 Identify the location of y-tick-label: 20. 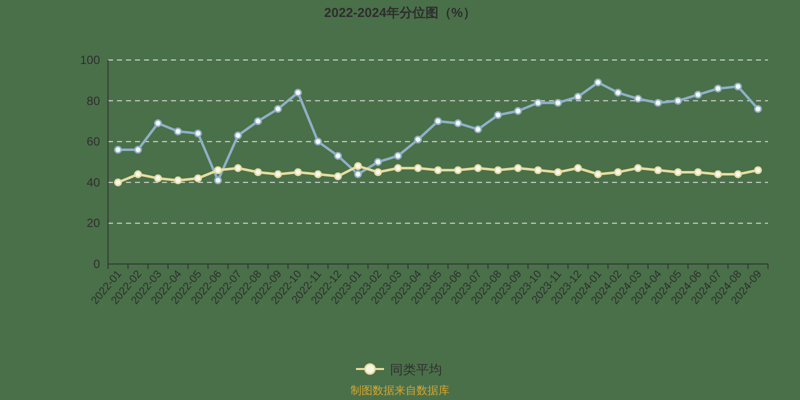
(93, 223).